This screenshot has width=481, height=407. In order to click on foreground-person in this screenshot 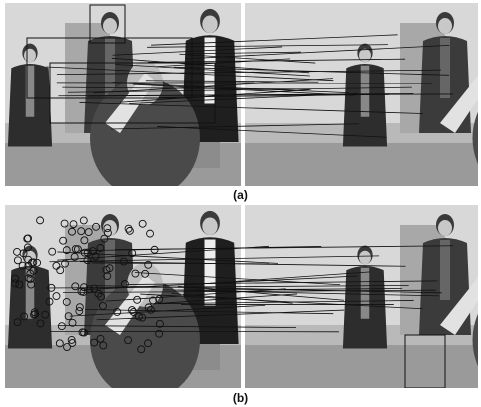, I will do `click(145, 334)`.